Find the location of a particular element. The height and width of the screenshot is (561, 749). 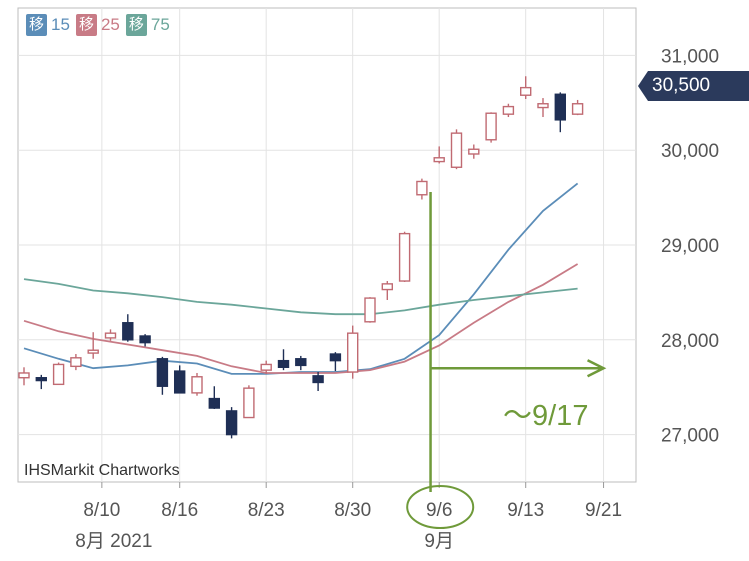

x-tick-label: 8/23 is located at coordinates (266, 510).